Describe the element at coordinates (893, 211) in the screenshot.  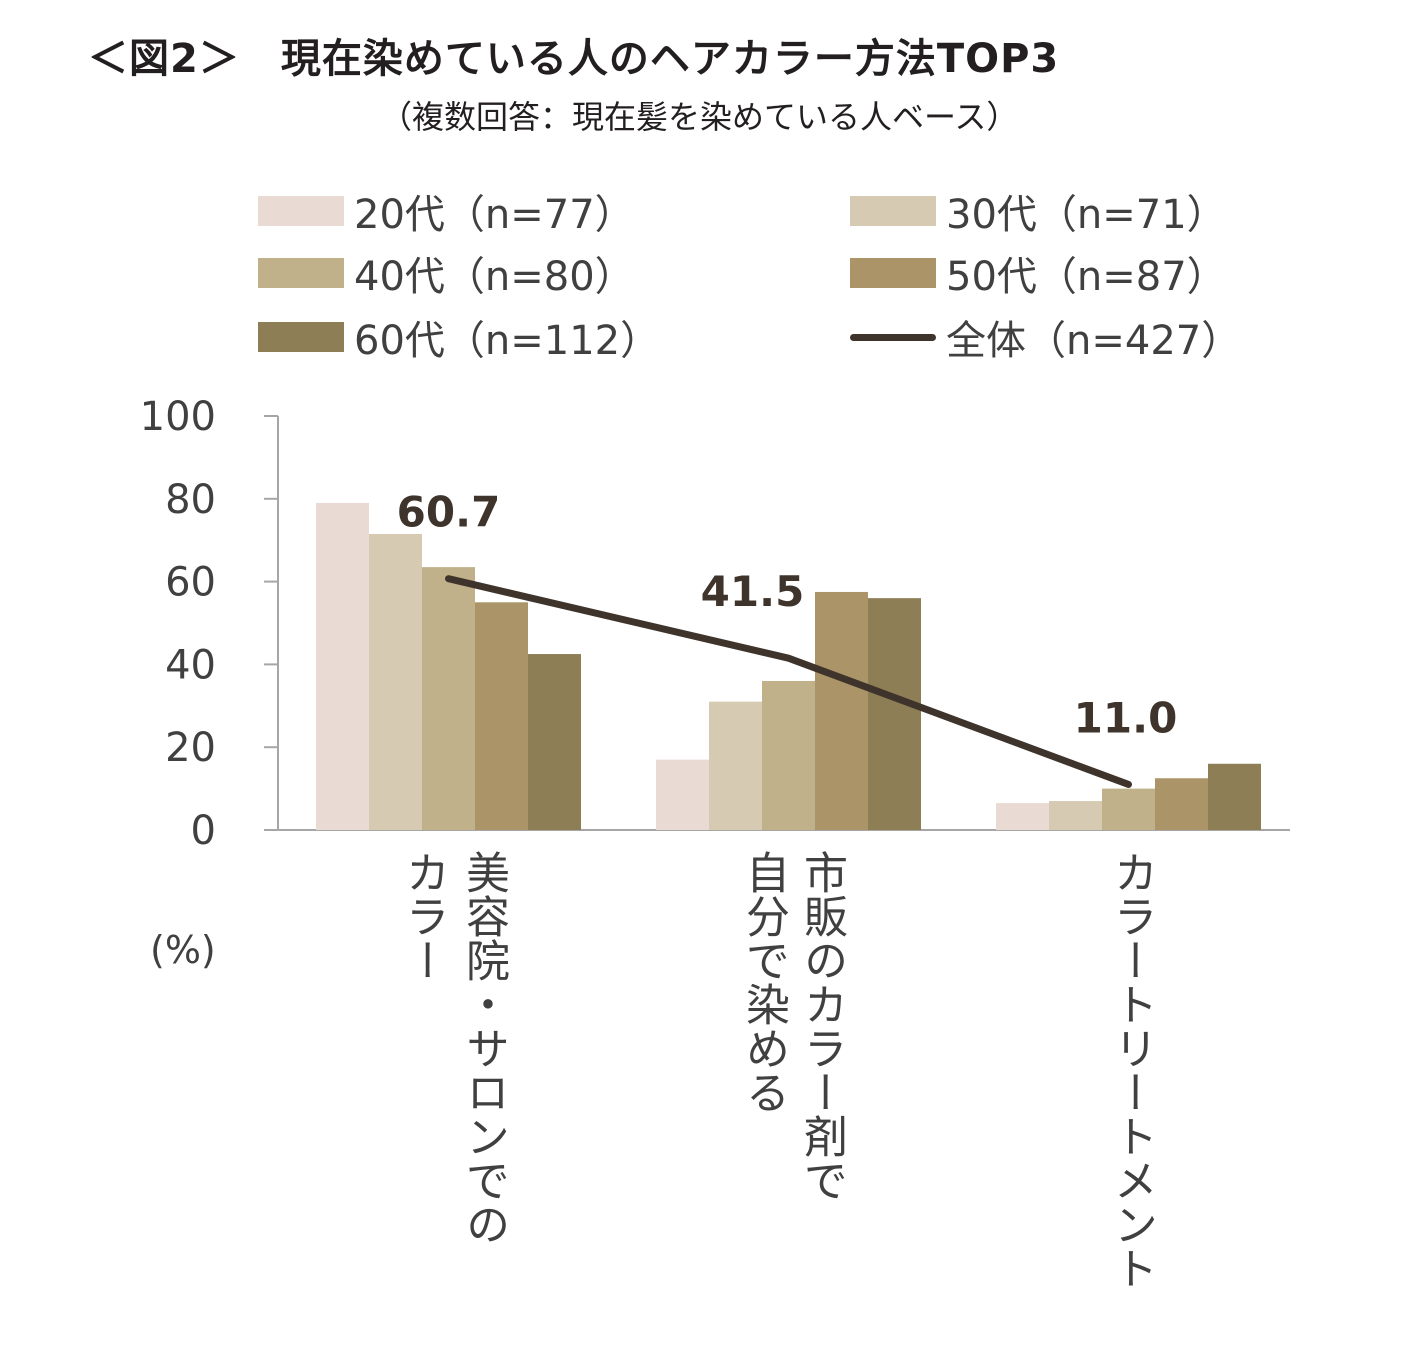
I see `legend-swatch-30s` at that location.